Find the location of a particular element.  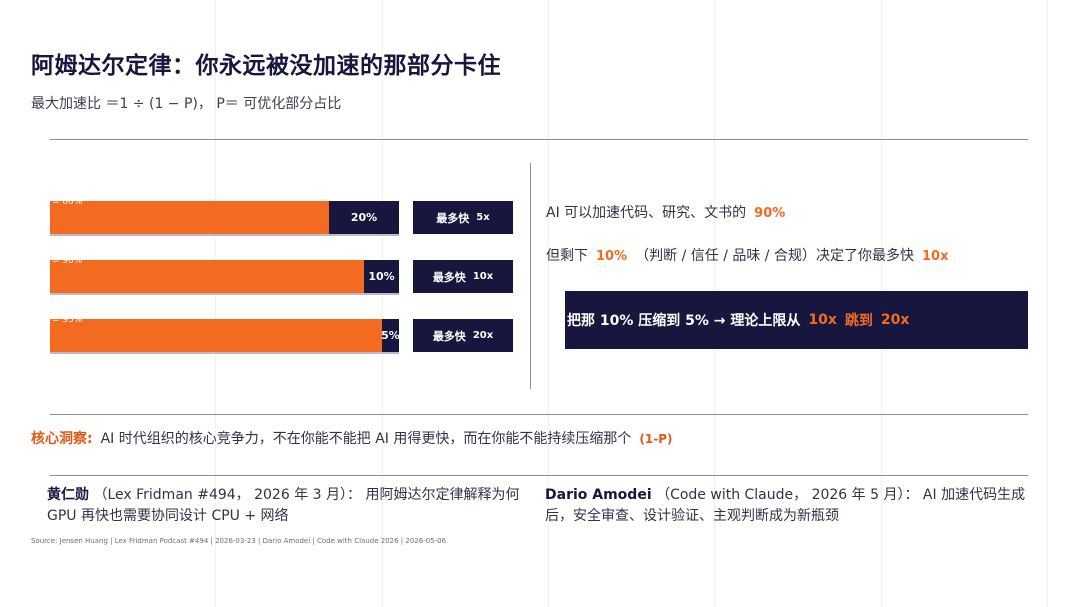

bar-label: = 80% is located at coordinates (67, 202).